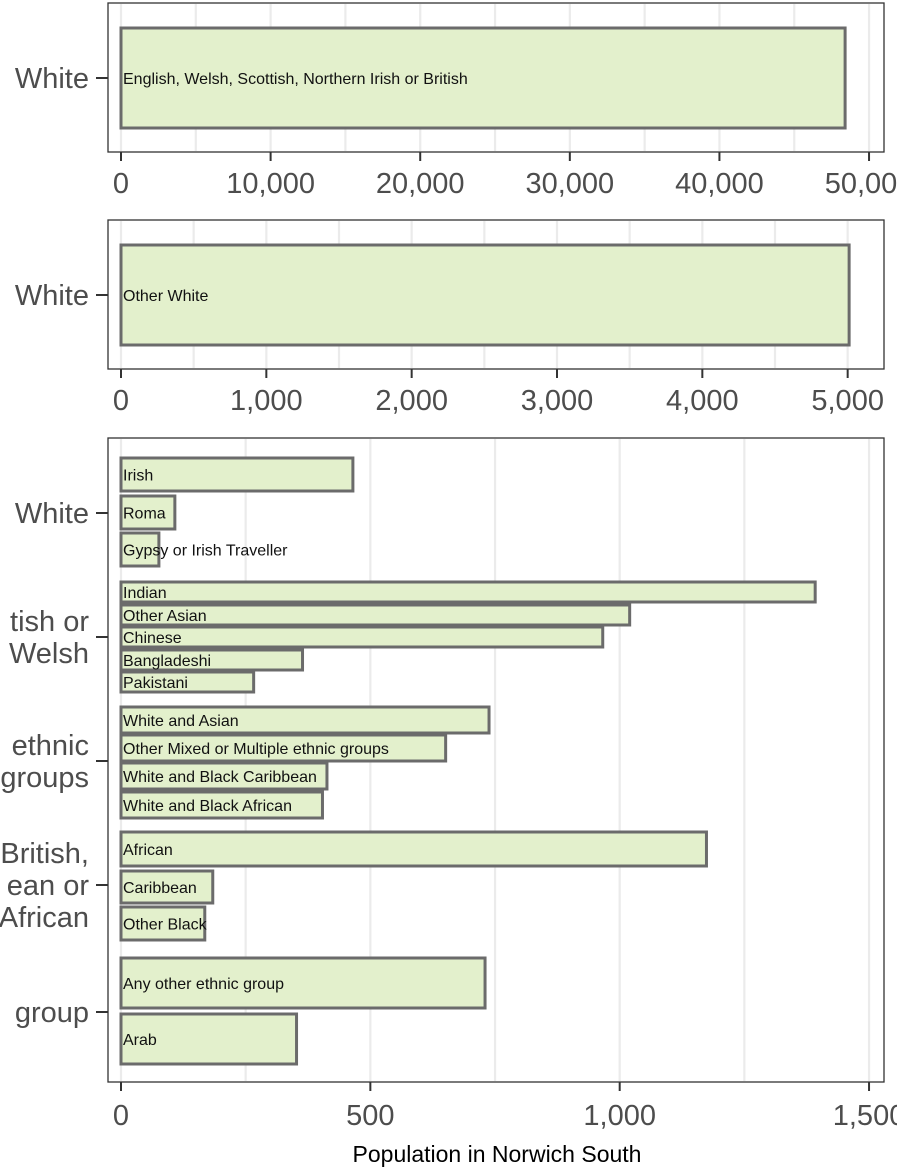  Describe the element at coordinates (145, 593) in the screenshot. I see `bar-label: Indian` at that location.